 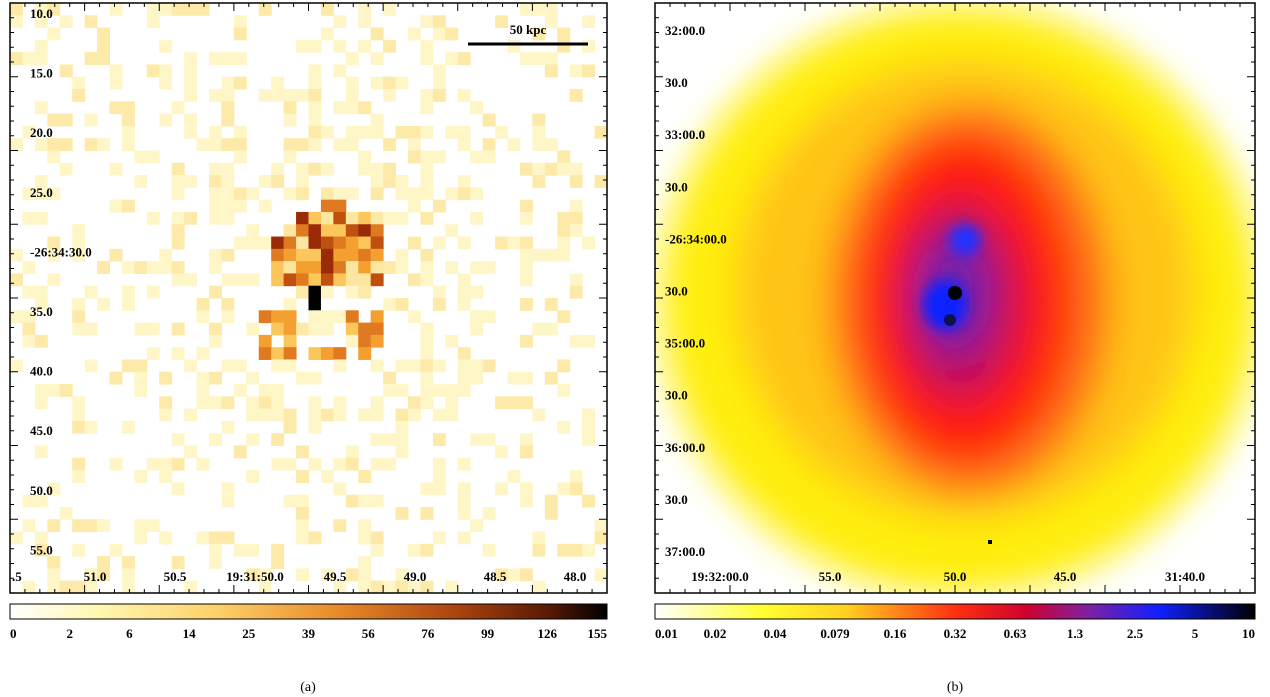 What do you see at coordinates (830, 576) in the screenshot?
I see `x-label: 55.0` at bounding box center [830, 576].